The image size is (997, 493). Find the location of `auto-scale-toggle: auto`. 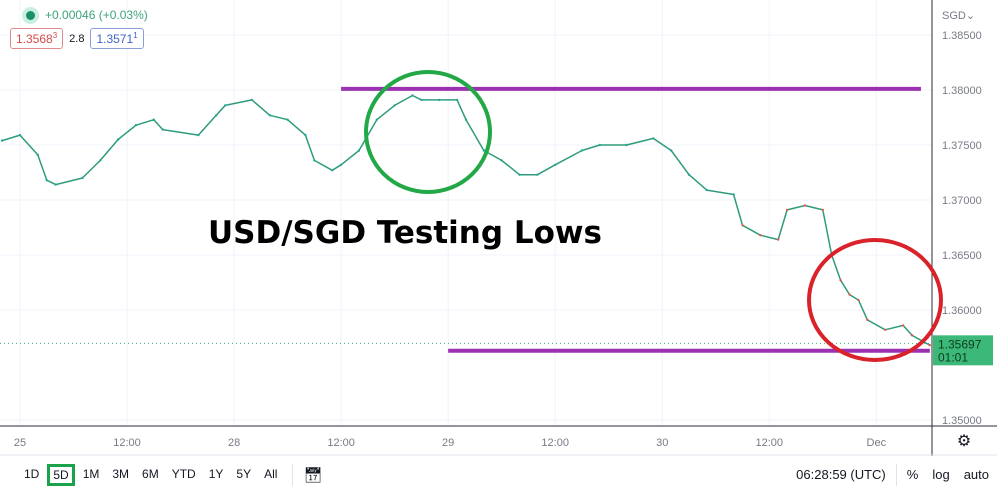

auto-scale-toggle: auto is located at coordinates (976, 474).